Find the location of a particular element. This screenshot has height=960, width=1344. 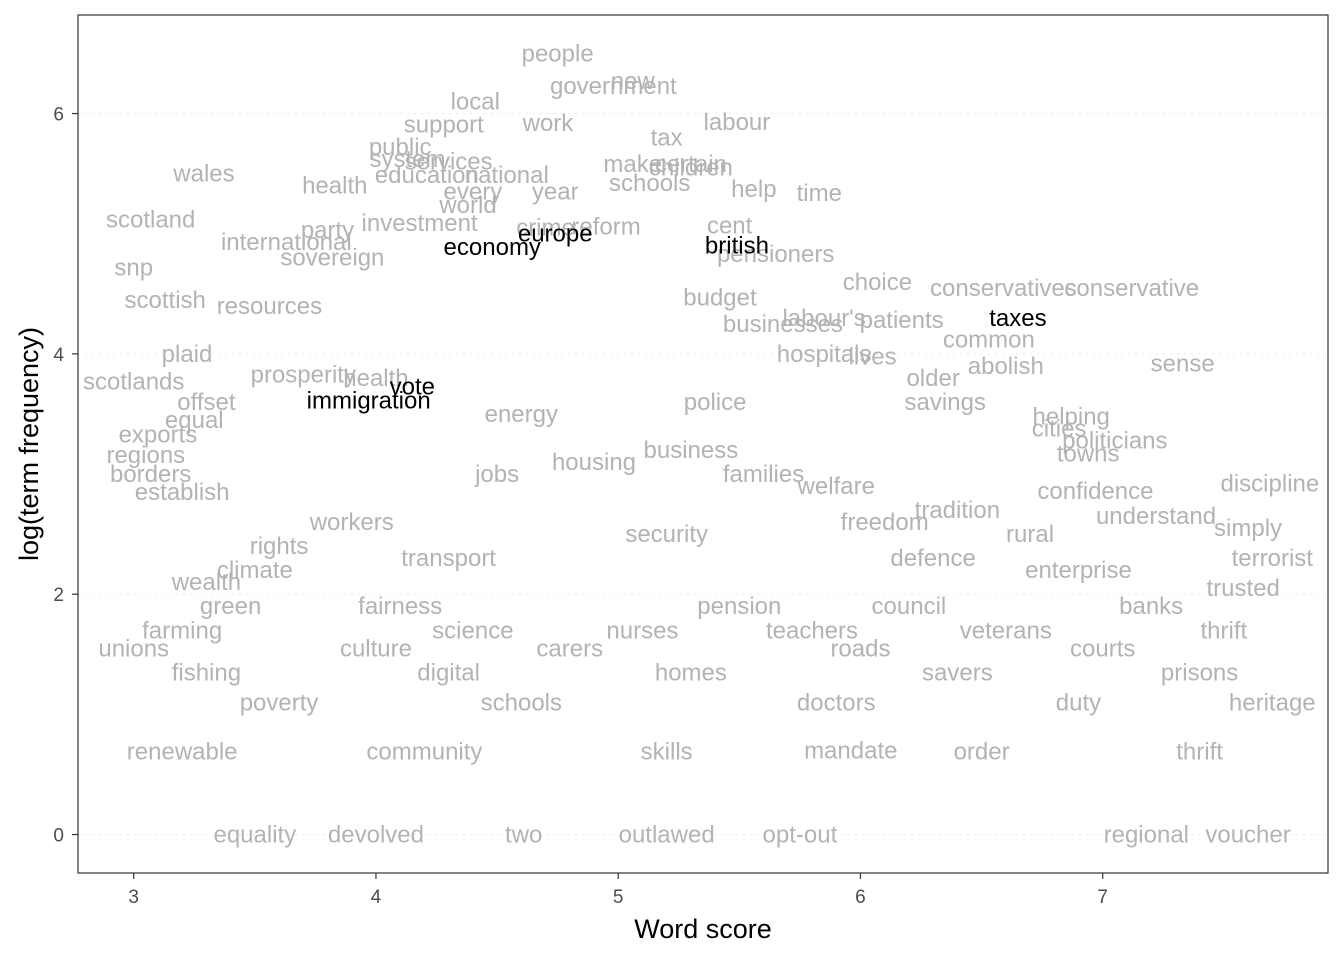

word-label: skills is located at coordinates (667, 752).